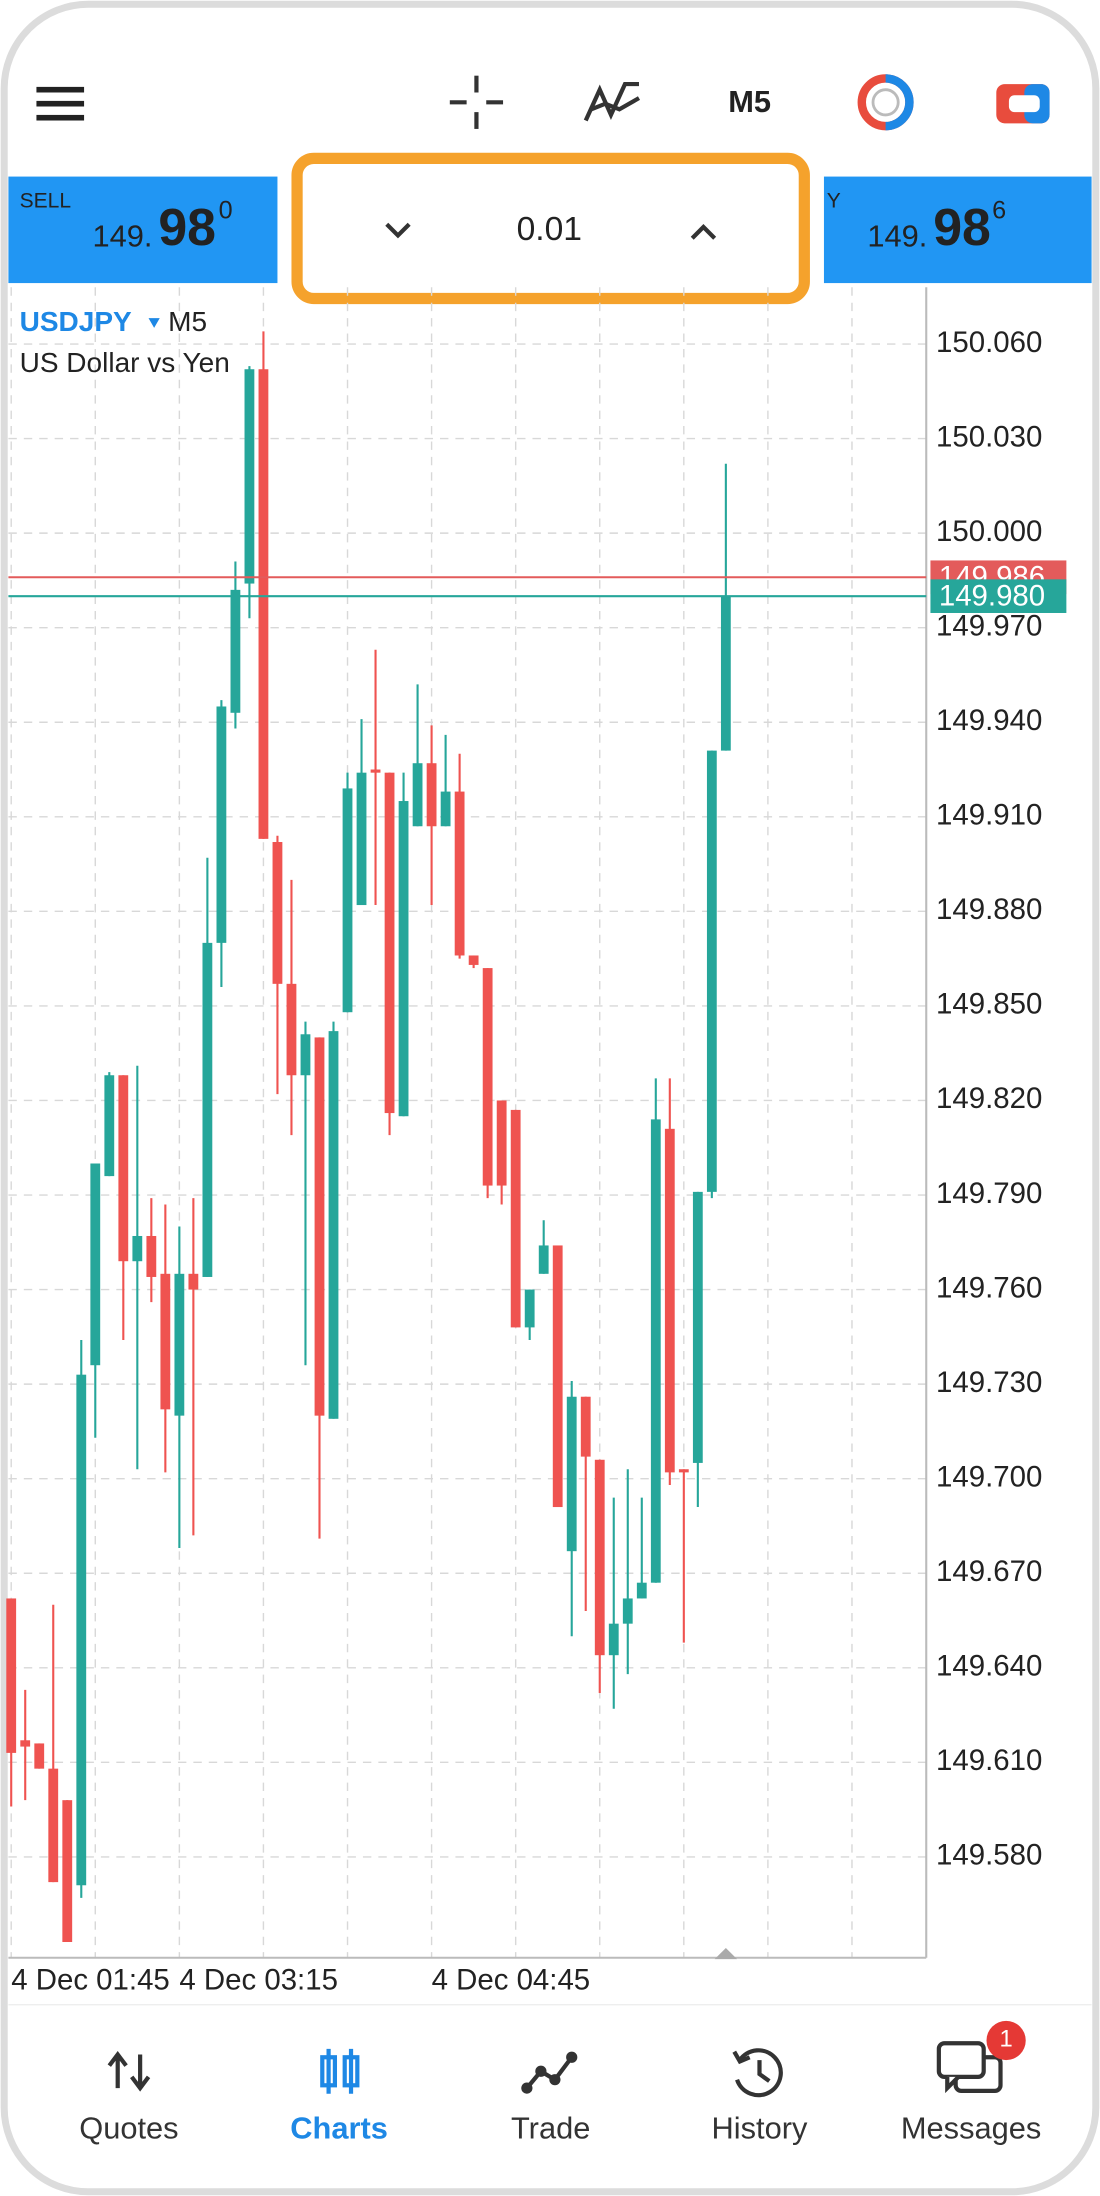 The image size is (1100, 2196). Describe the element at coordinates (999, 210) in the screenshot. I see `buy-price-sup: 6` at that location.